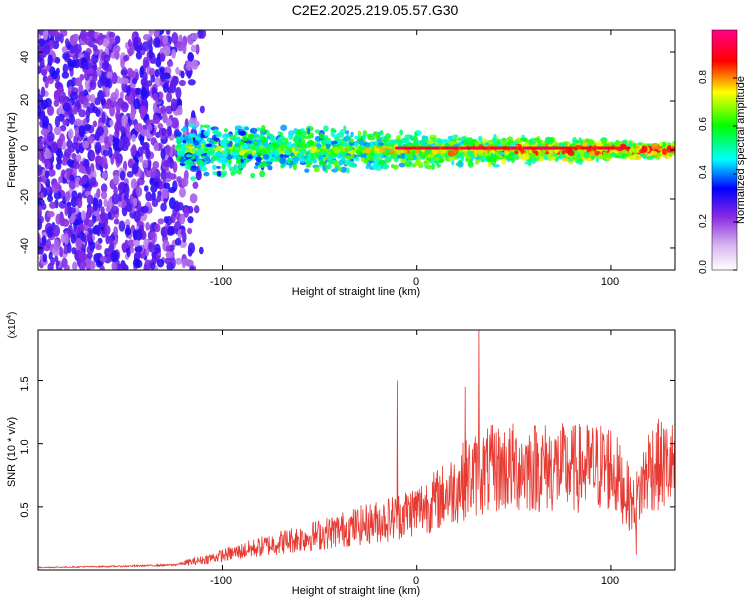 The image size is (750, 605). What do you see at coordinates (25, 509) in the screenshot?
I see `snr-y-tick-label: 0.5` at bounding box center [25, 509].